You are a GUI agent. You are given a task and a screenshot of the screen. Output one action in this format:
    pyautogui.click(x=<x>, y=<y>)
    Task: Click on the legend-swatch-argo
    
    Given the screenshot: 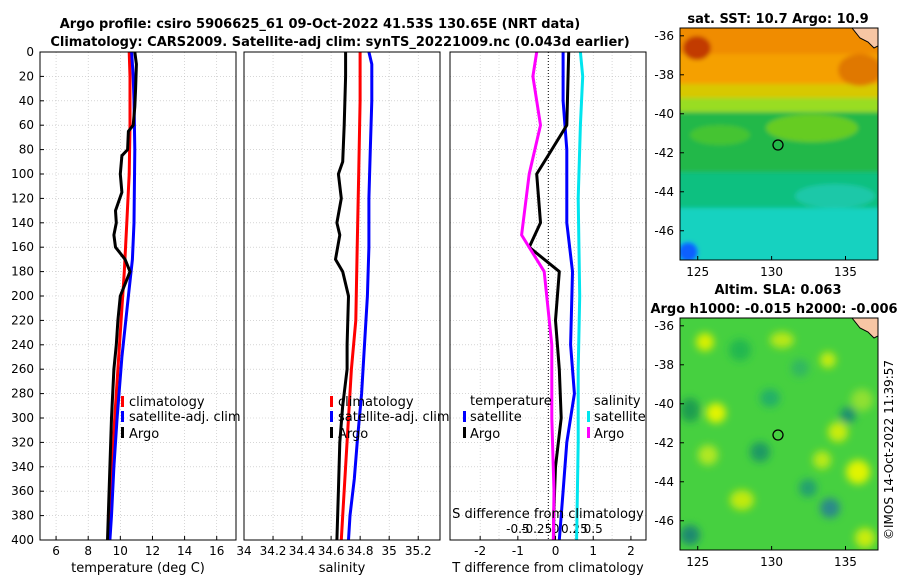 What is the action you would take?
    pyautogui.click(x=331, y=432)
    